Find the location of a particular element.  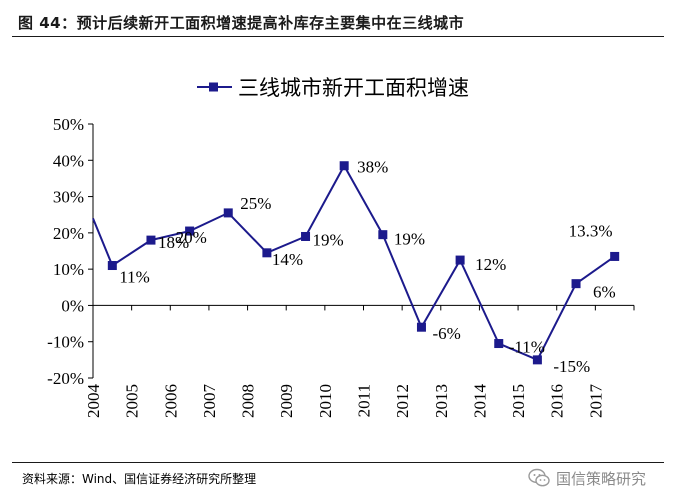

data-label: 12% is located at coordinates (490, 264).